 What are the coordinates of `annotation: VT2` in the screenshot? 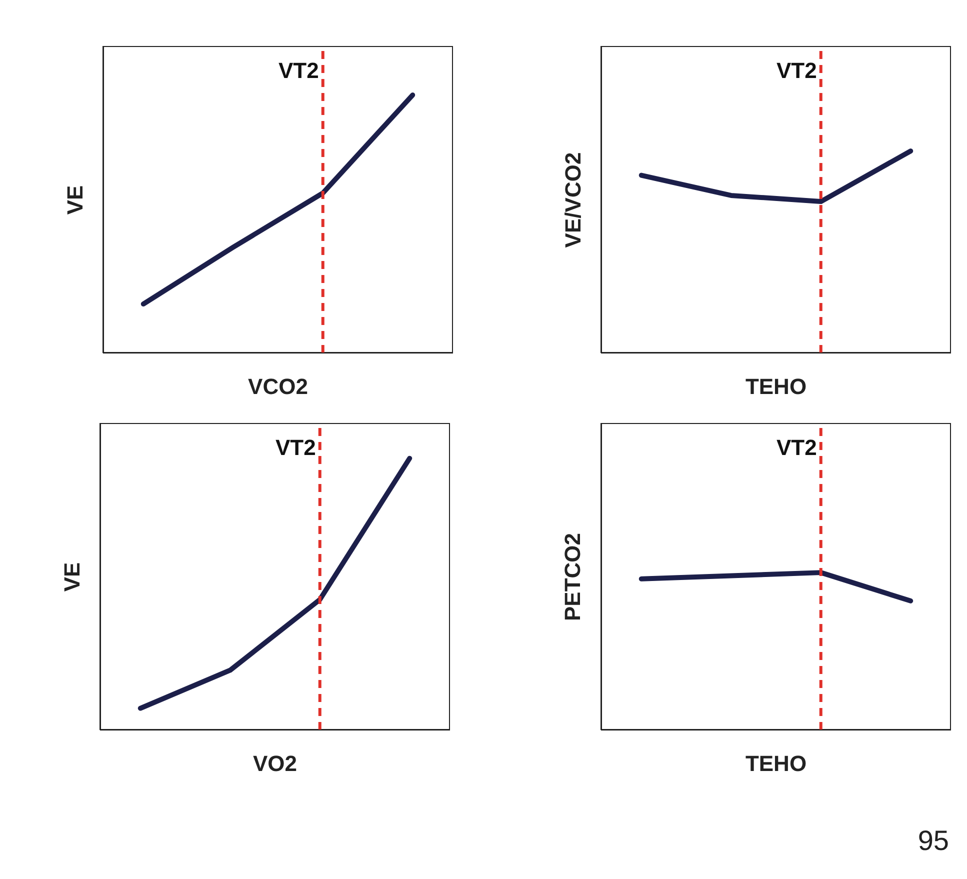 It's located at (296, 447).